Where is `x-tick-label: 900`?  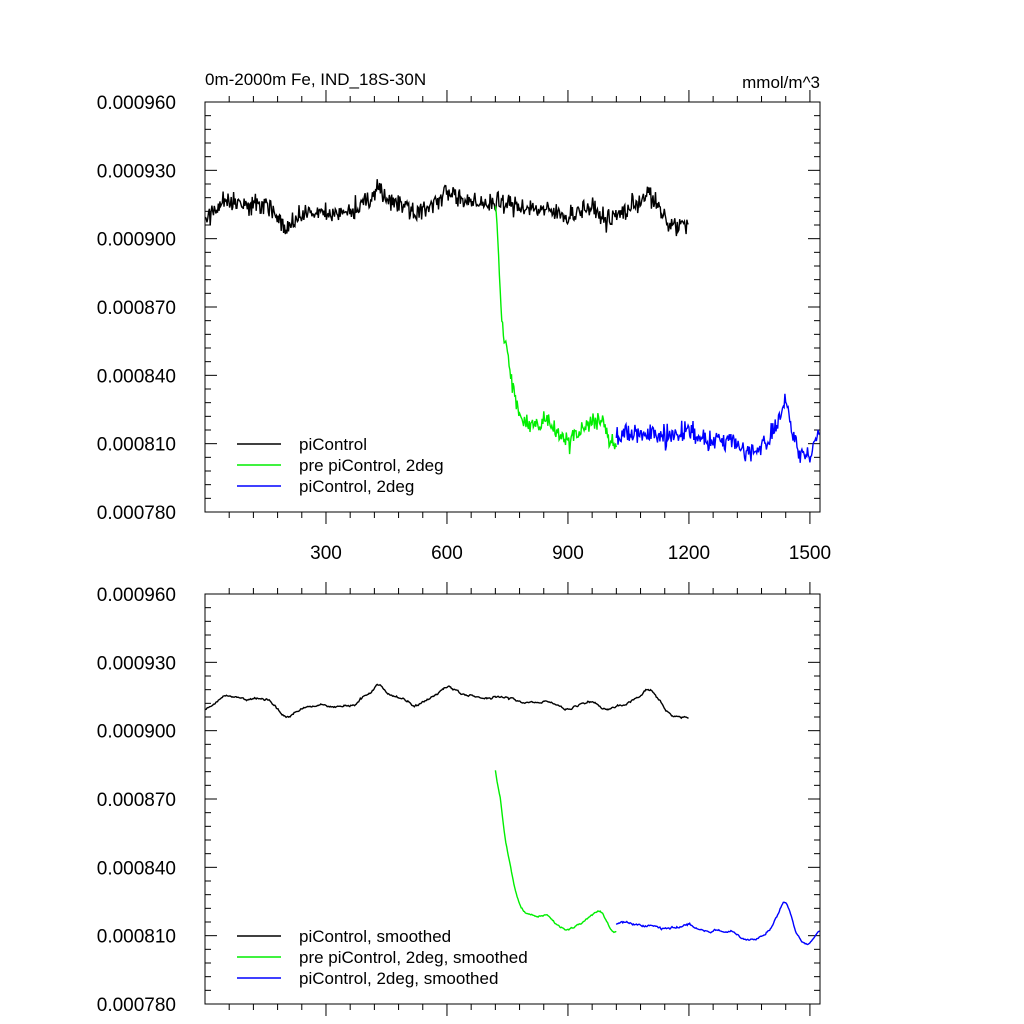 x-tick-label: 900 is located at coordinates (568, 553).